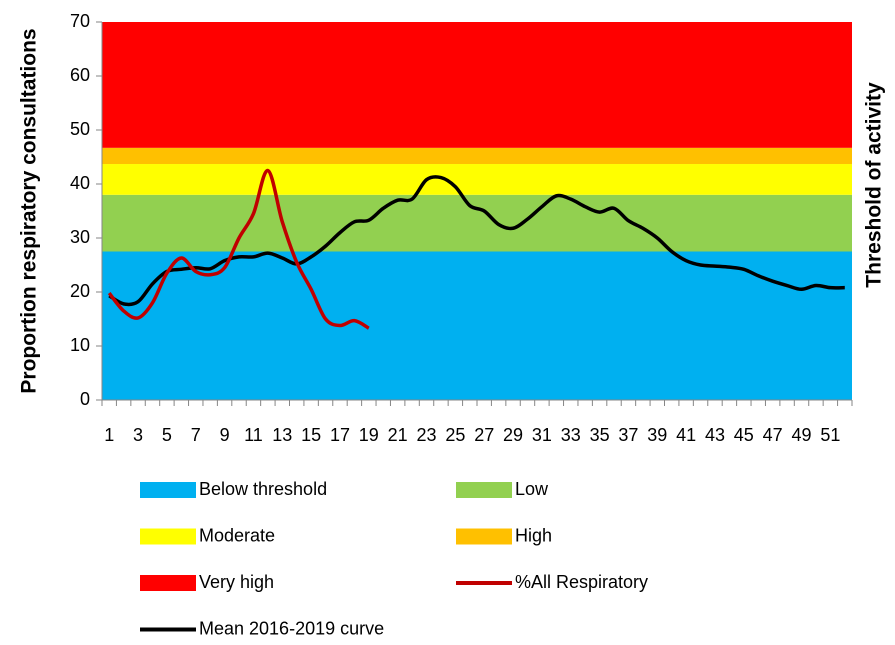  What do you see at coordinates (533, 535) in the screenshot?
I see `legend-label: High` at bounding box center [533, 535].